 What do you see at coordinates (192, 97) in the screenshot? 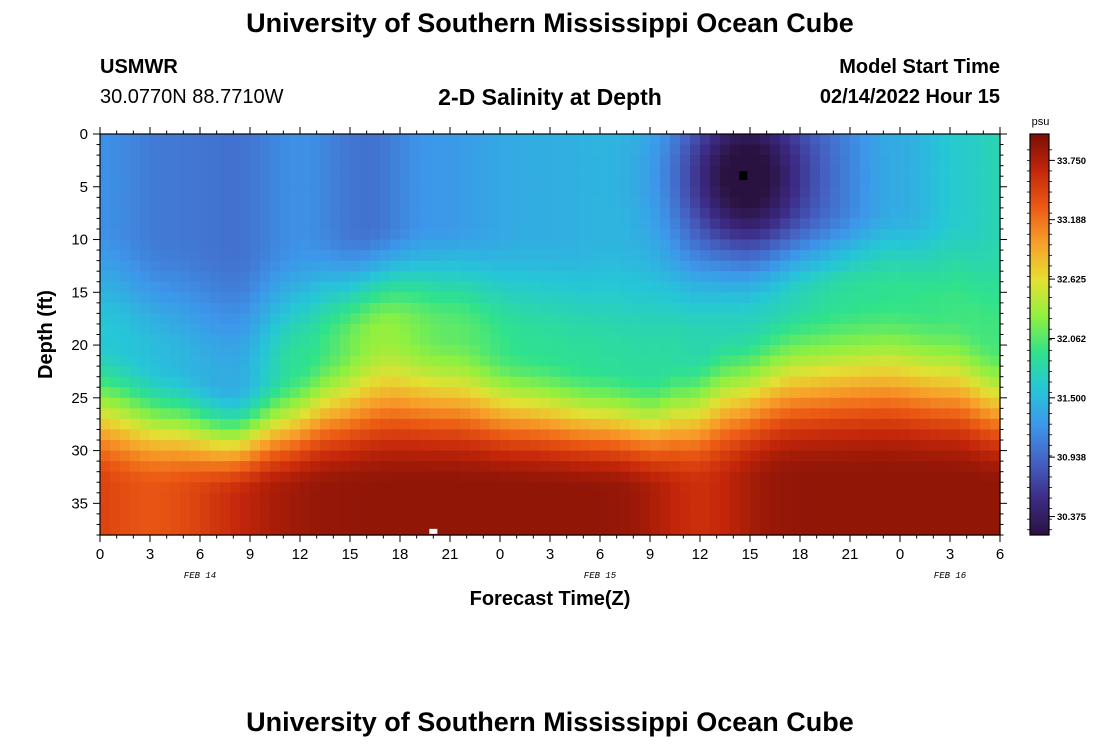
I see `station-coordinates: 30.0770N 88.7710W` at bounding box center [192, 97].